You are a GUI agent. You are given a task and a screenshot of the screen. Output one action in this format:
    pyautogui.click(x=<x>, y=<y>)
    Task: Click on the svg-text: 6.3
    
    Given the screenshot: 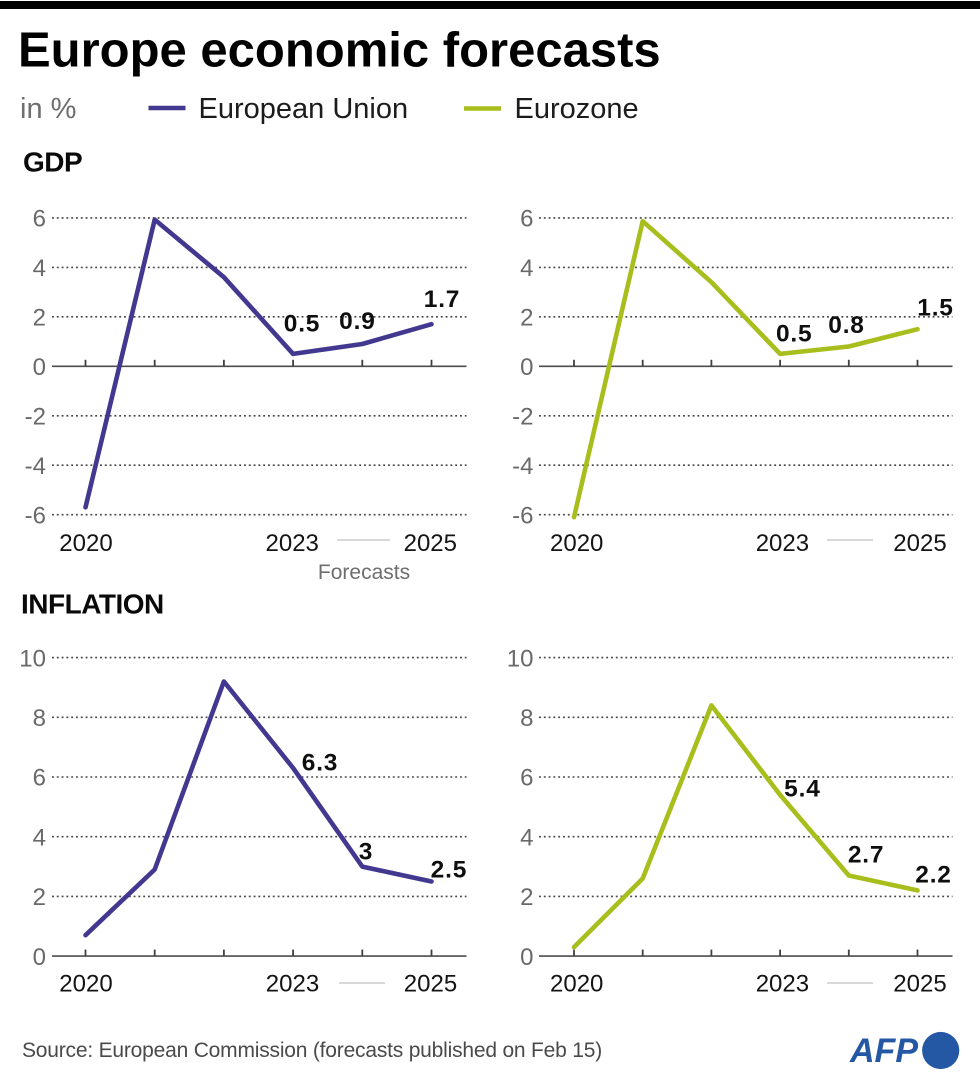 What is the action you would take?
    pyautogui.click(x=320, y=762)
    